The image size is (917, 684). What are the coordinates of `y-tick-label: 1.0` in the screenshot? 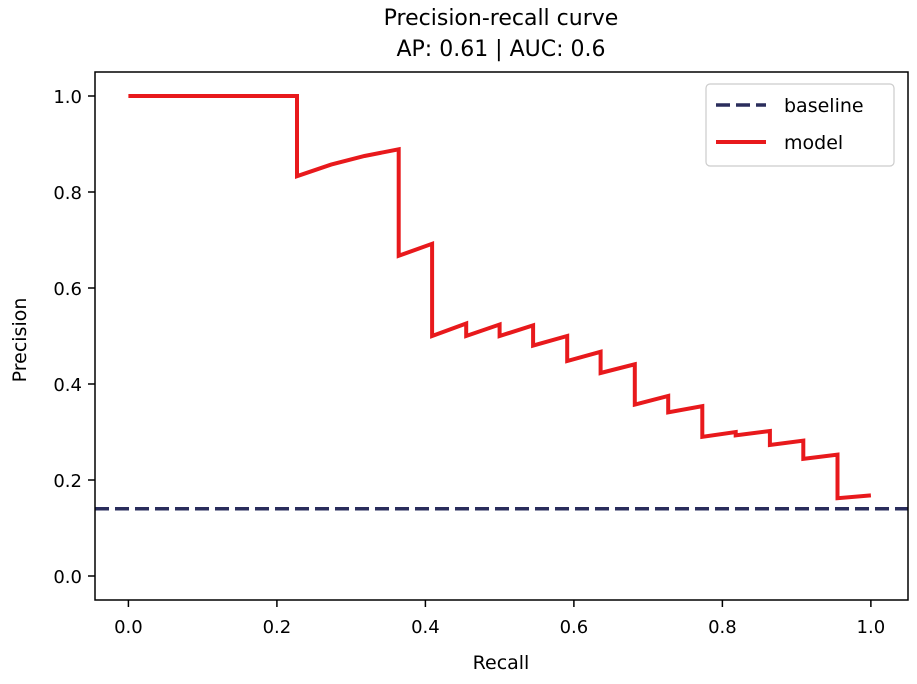 It's located at (67, 97).